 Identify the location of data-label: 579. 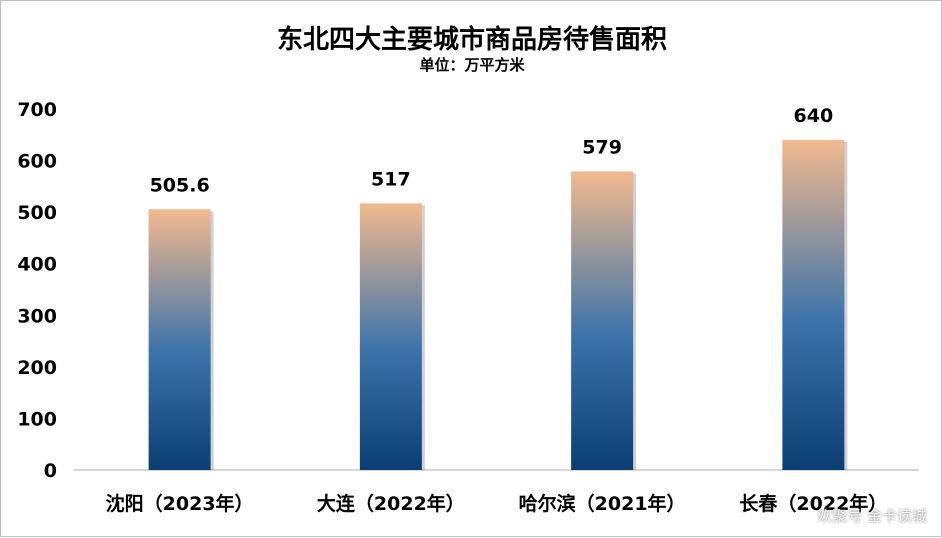
(602, 147).